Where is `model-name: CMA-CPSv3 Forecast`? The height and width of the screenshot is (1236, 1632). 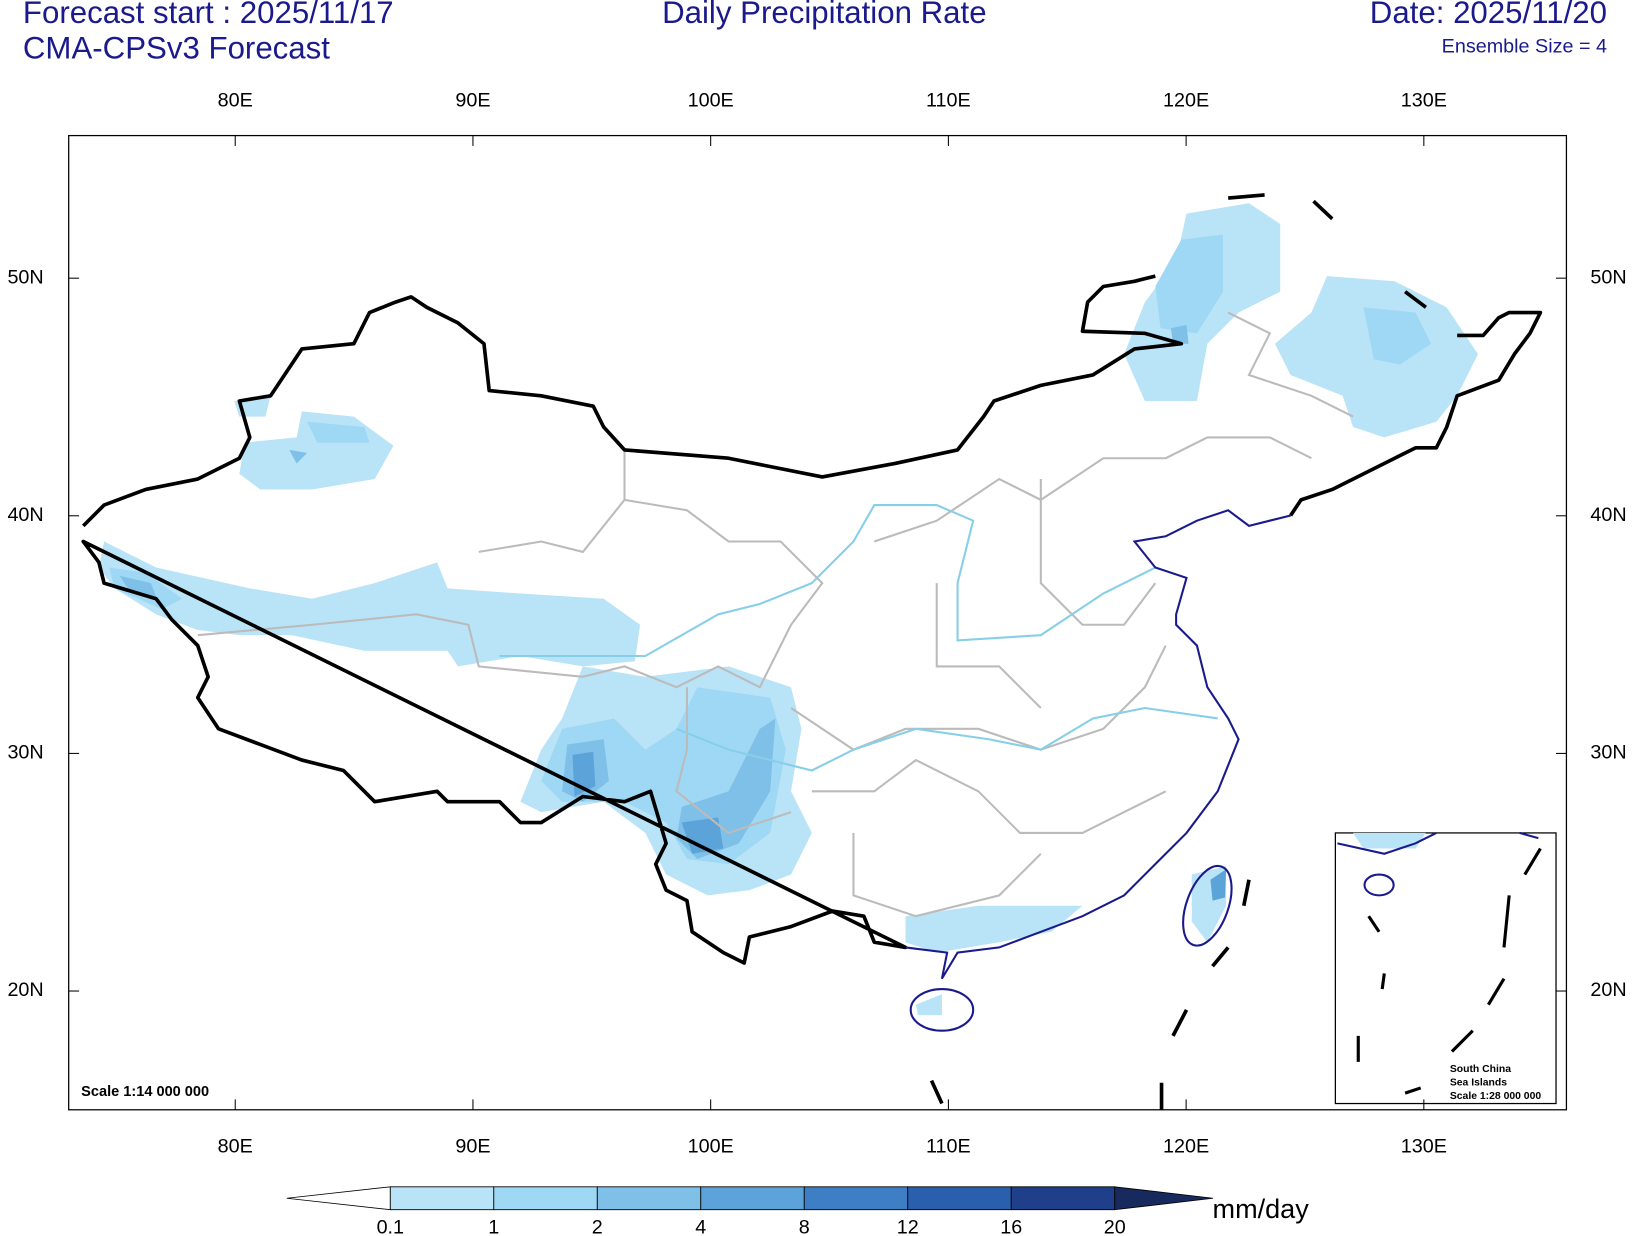
model-name: CMA-CPSv3 Forecast is located at coordinates (176, 47).